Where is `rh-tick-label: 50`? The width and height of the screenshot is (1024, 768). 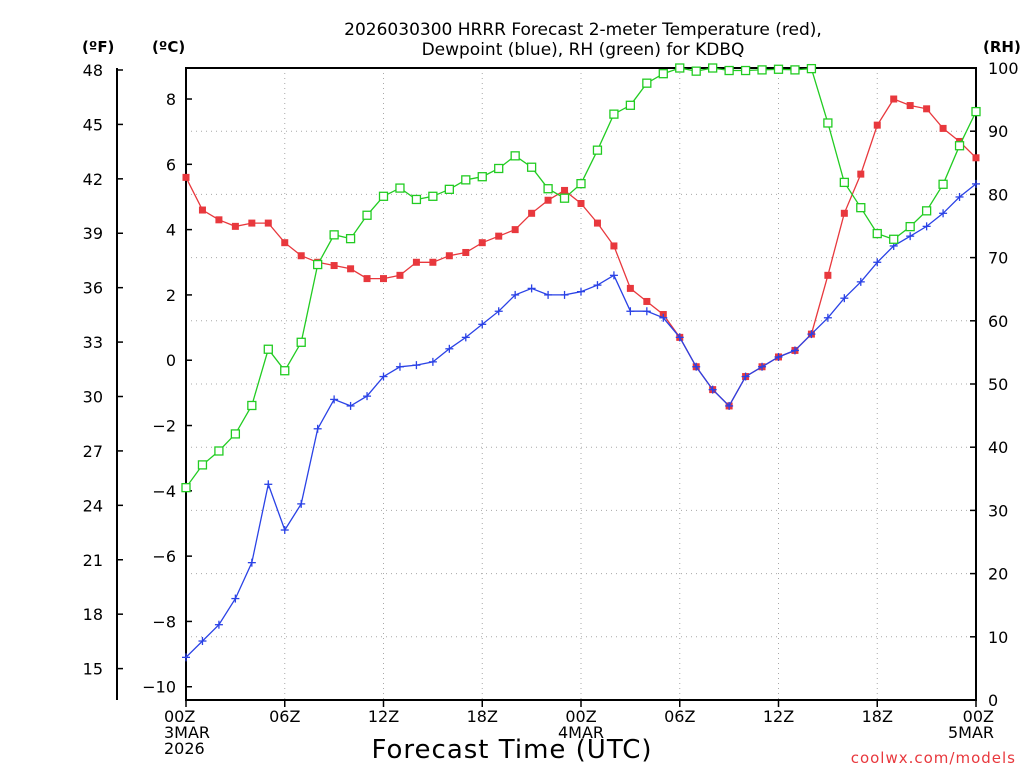 rh-tick-label: 50 is located at coordinates (998, 384).